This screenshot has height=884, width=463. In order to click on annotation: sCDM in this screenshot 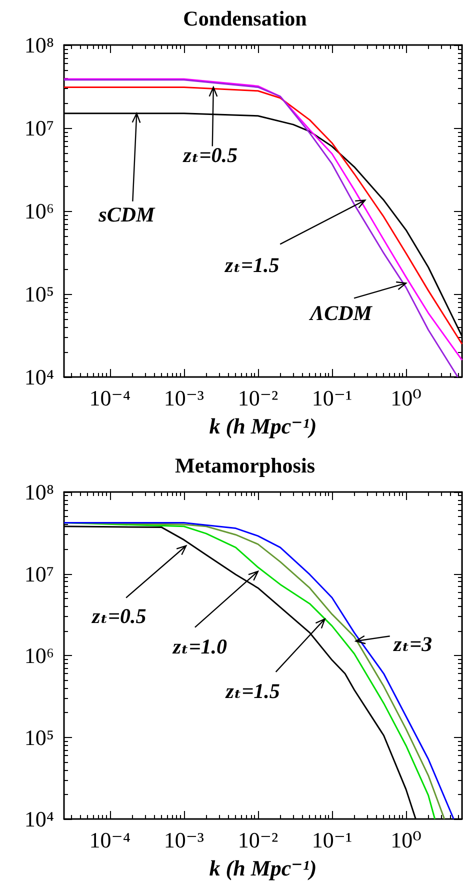, I will do `click(127, 214)`.